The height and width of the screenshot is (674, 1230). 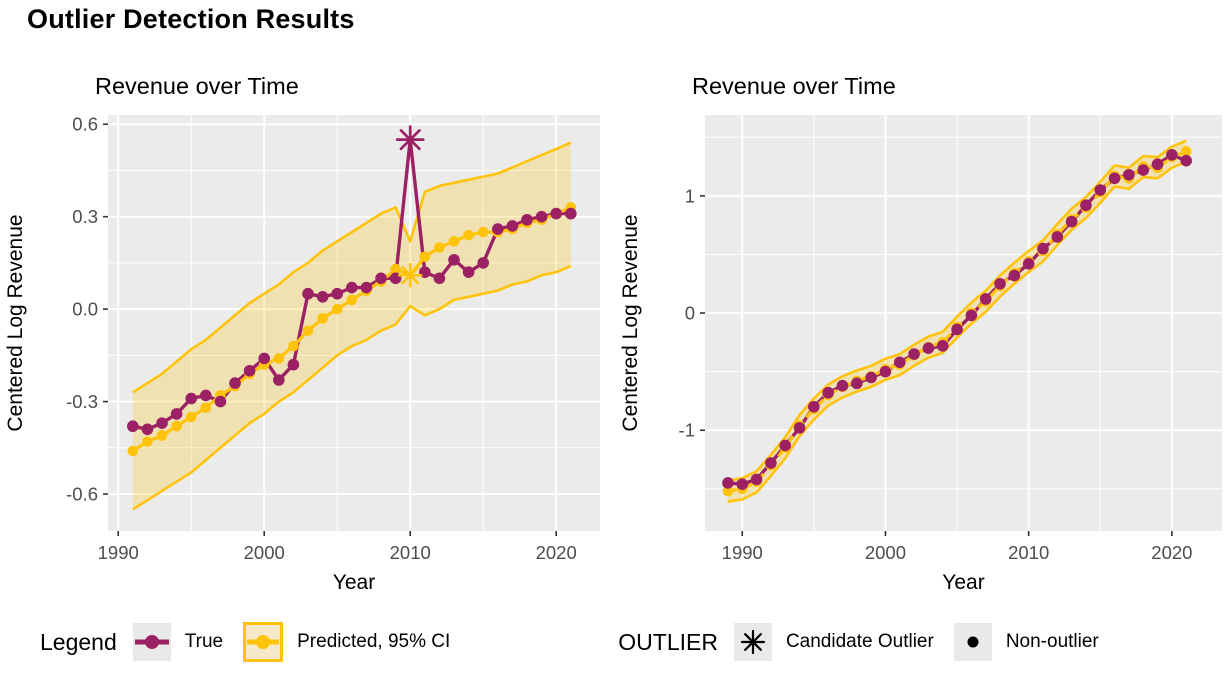 I want to click on ci-lower-line, so click(x=352, y=387).